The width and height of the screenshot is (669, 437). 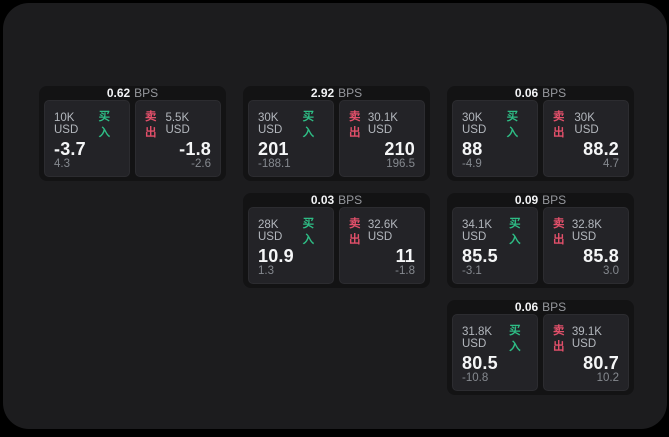 I want to click on sell-quote-button: 卖出 5.5K USD -1.8 -2.6, so click(x=178, y=138).